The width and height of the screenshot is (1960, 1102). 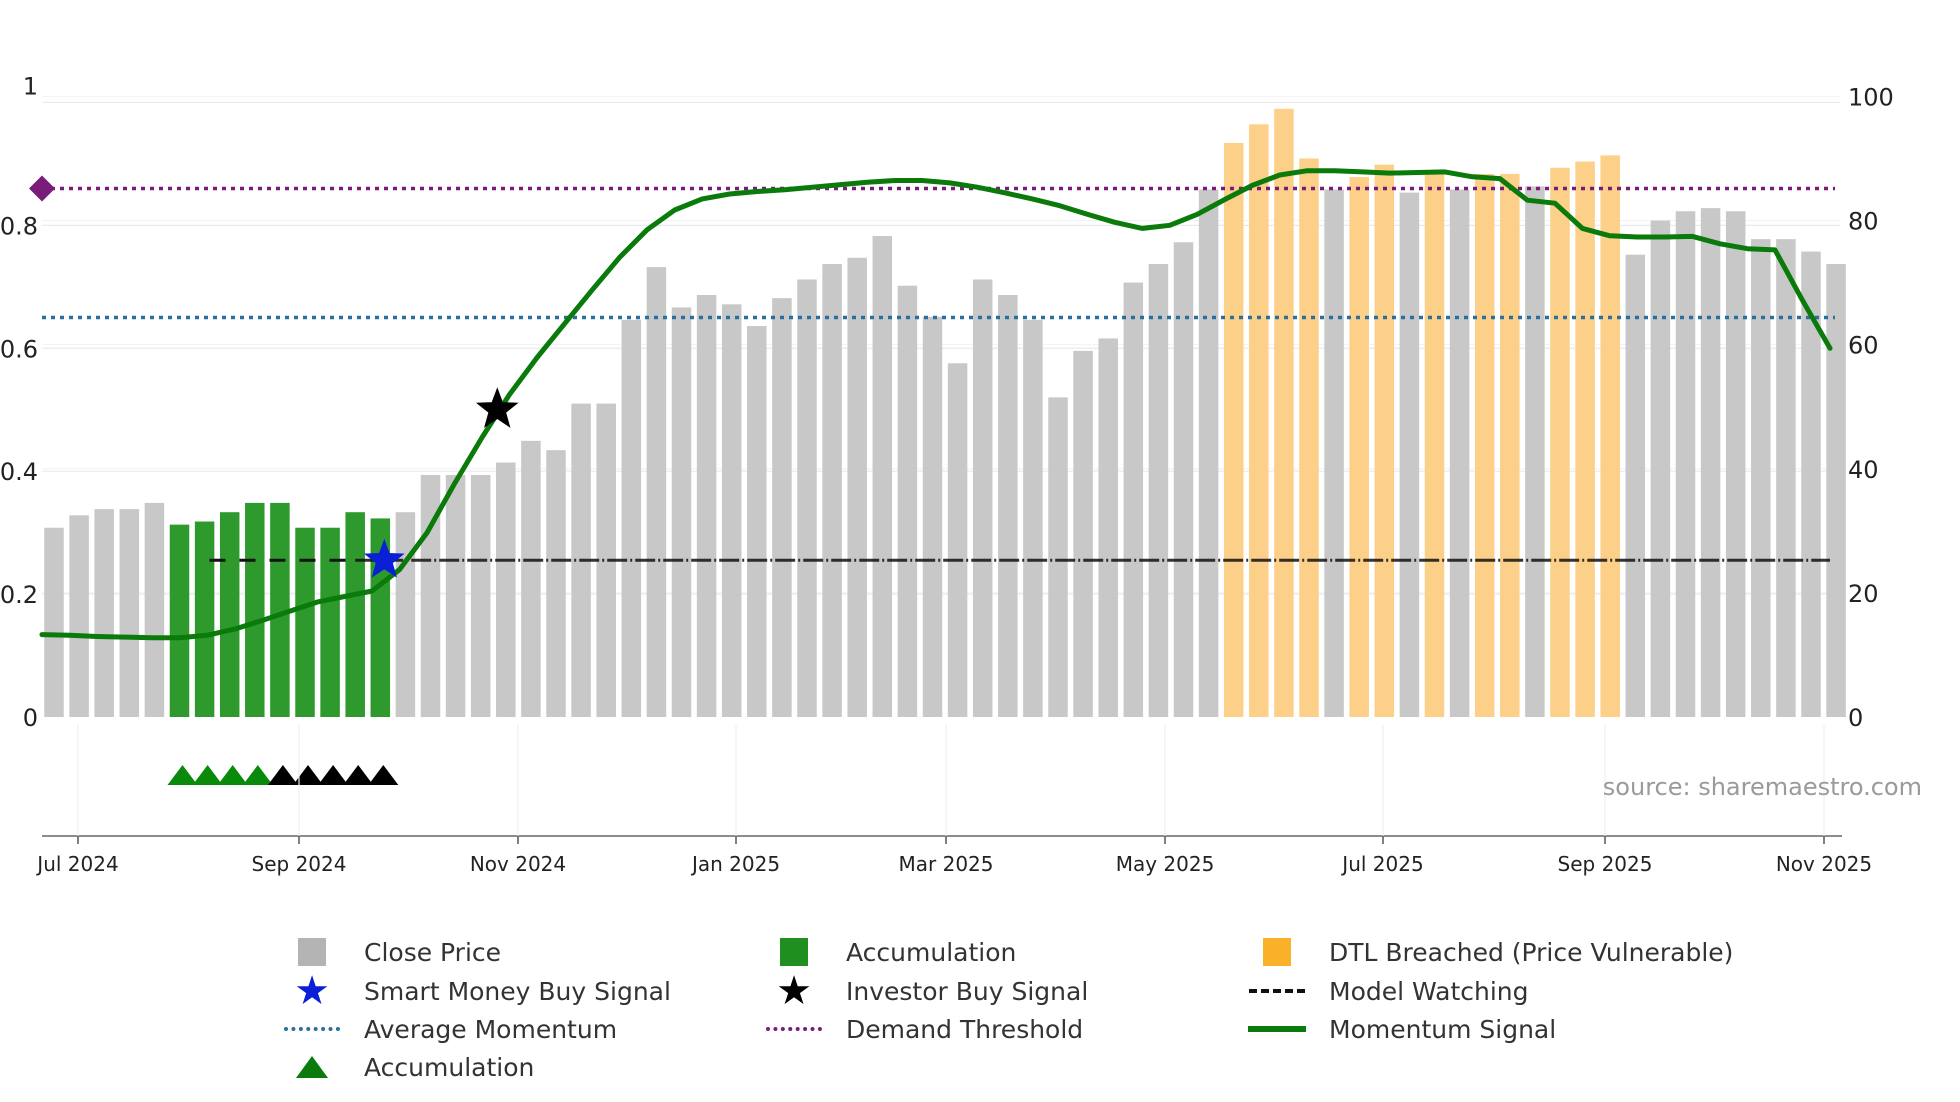 I want to click on x-tick-label: Nov 2024, so click(x=518, y=864).